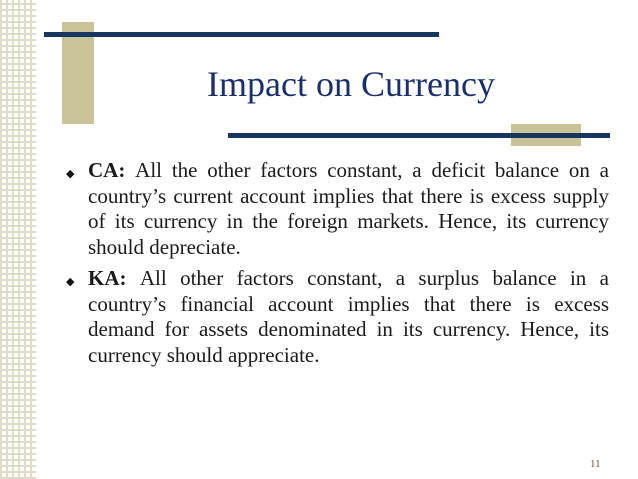  What do you see at coordinates (595, 464) in the screenshot?
I see `page-number: 11` at bounding box center [595, 464].